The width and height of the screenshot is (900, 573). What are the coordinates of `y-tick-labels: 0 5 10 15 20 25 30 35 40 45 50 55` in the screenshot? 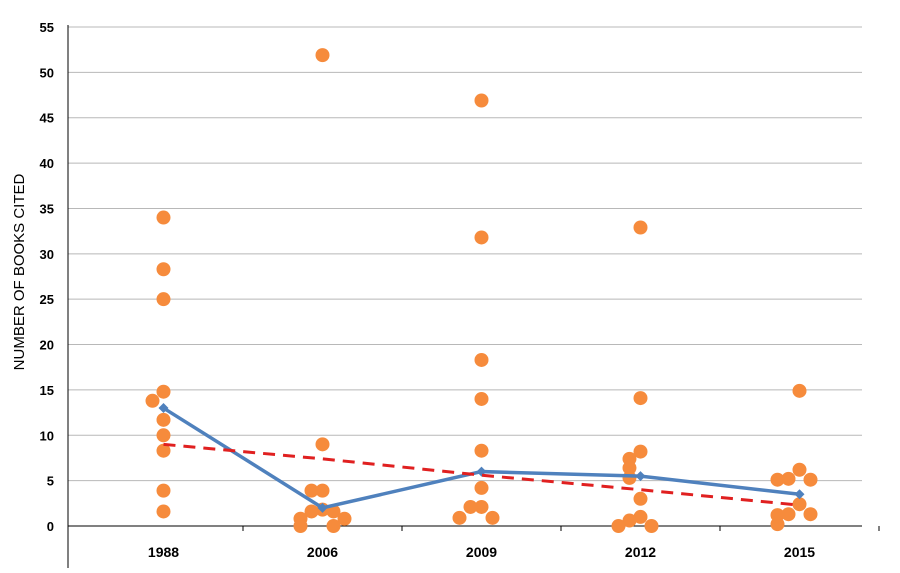 It's located at (47, 277).